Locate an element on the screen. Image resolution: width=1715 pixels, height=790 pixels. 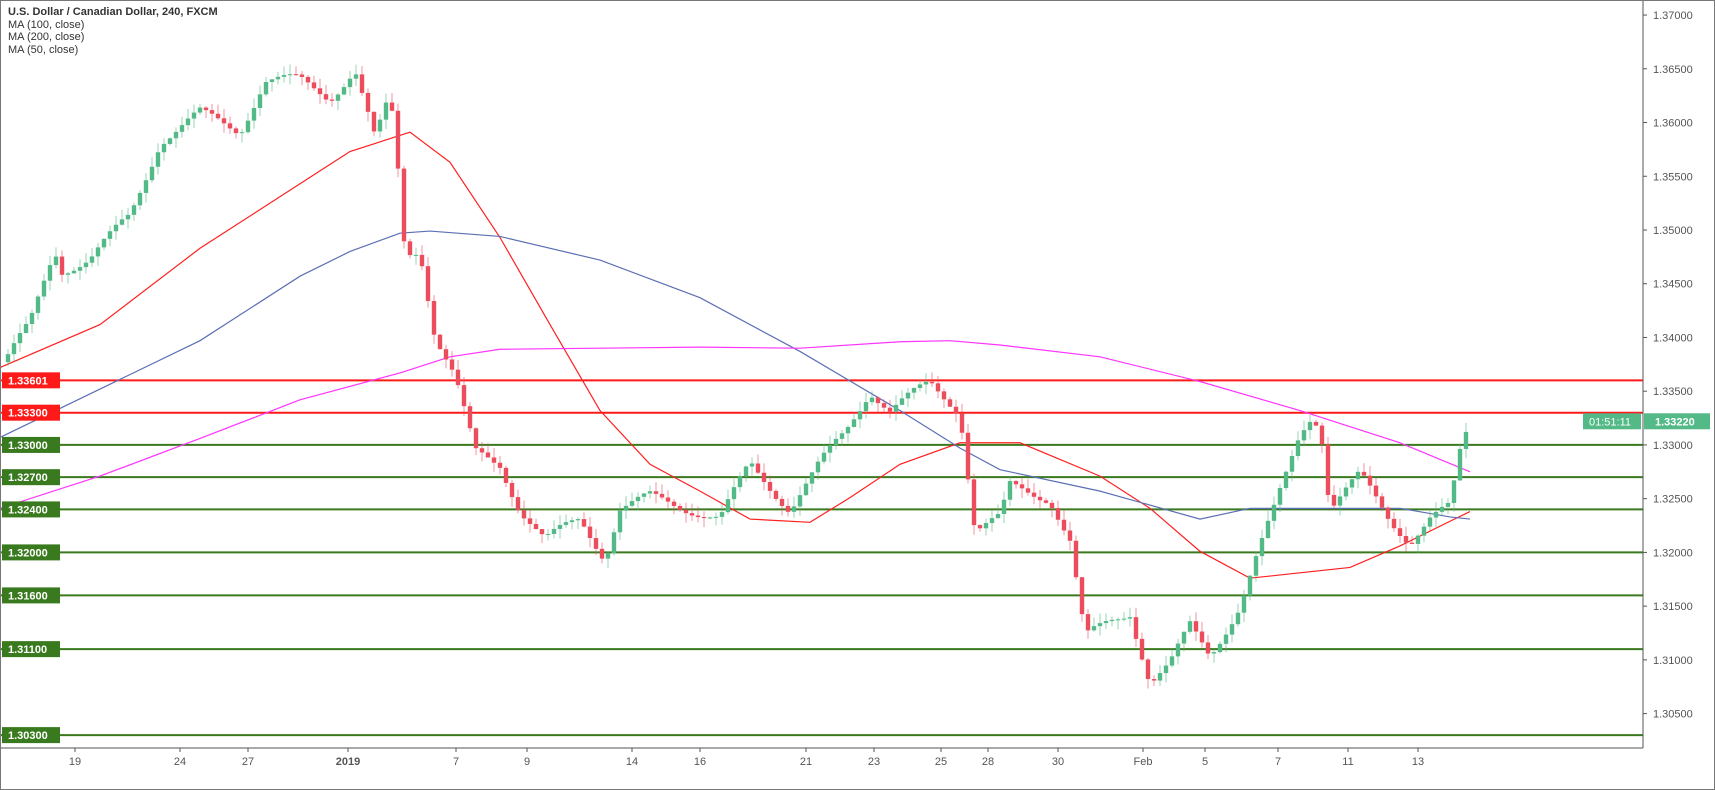
bar-countdown-tag is located at coordinates (1612, 421).